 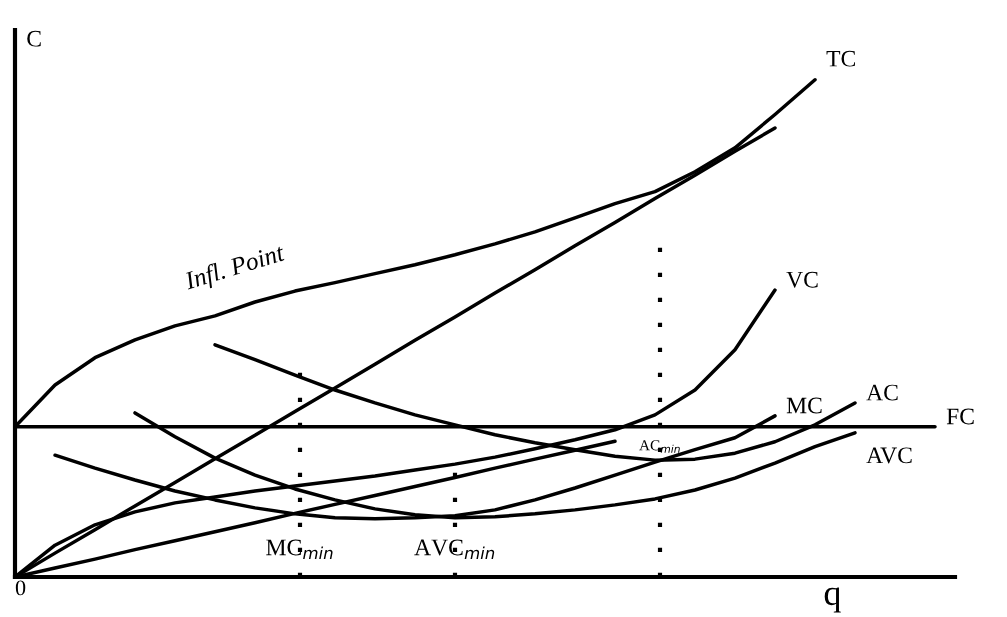 What do you see at coordinates (960, 416) in the screenshot?
I see `series-label: FC` at bounding box center [960, 416].